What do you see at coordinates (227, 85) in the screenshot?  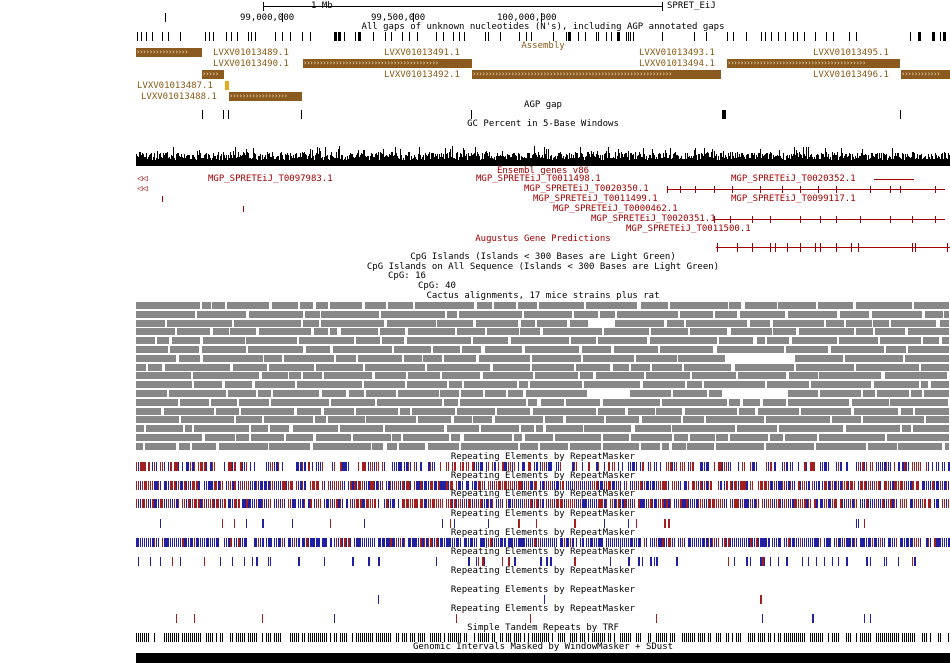 I see `assembly-segment` at bounding box center [227, 85].